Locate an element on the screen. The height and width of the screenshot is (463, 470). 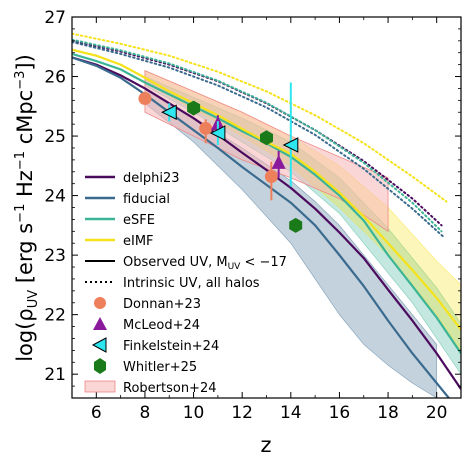
legend-label-esfe: eSFE is located at coordinates (139, 220).